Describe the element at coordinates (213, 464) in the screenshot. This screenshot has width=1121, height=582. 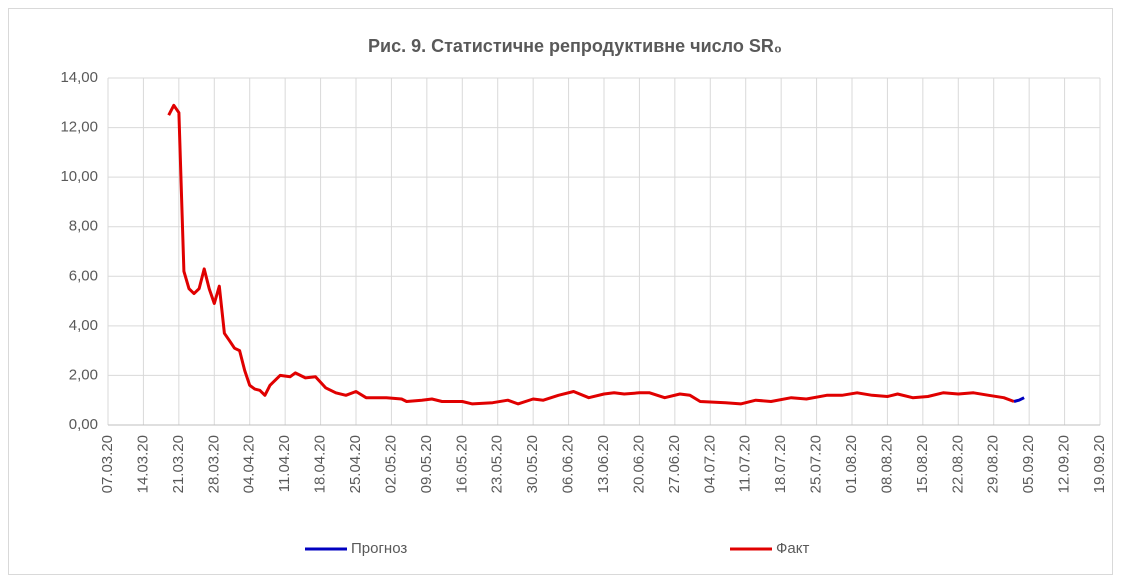
I see `x-tick-label: 28.03.20` at that location.